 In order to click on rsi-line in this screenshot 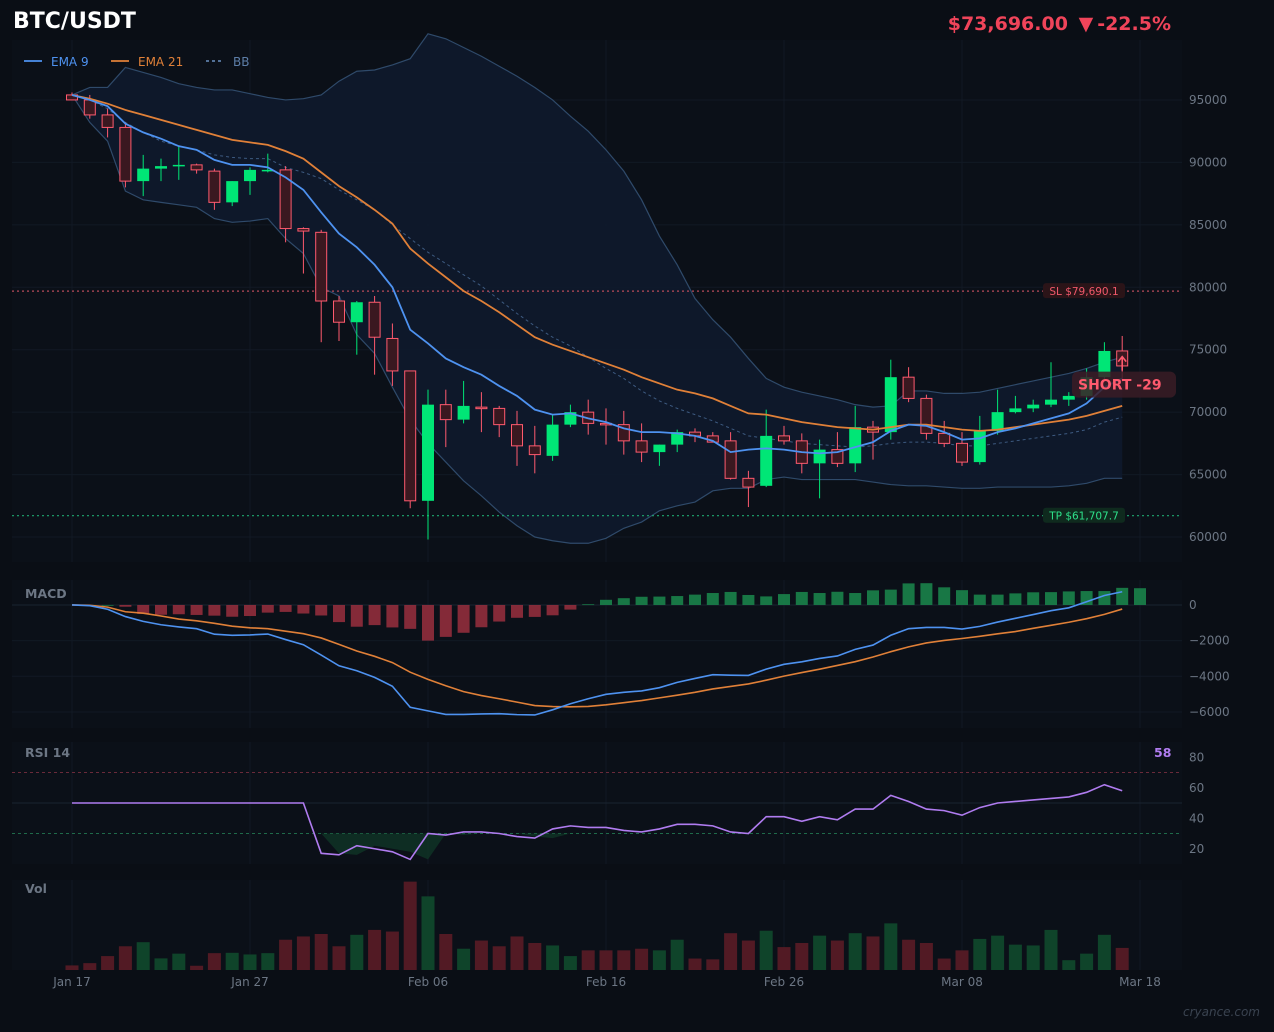, I will do `click(597, 822)`.